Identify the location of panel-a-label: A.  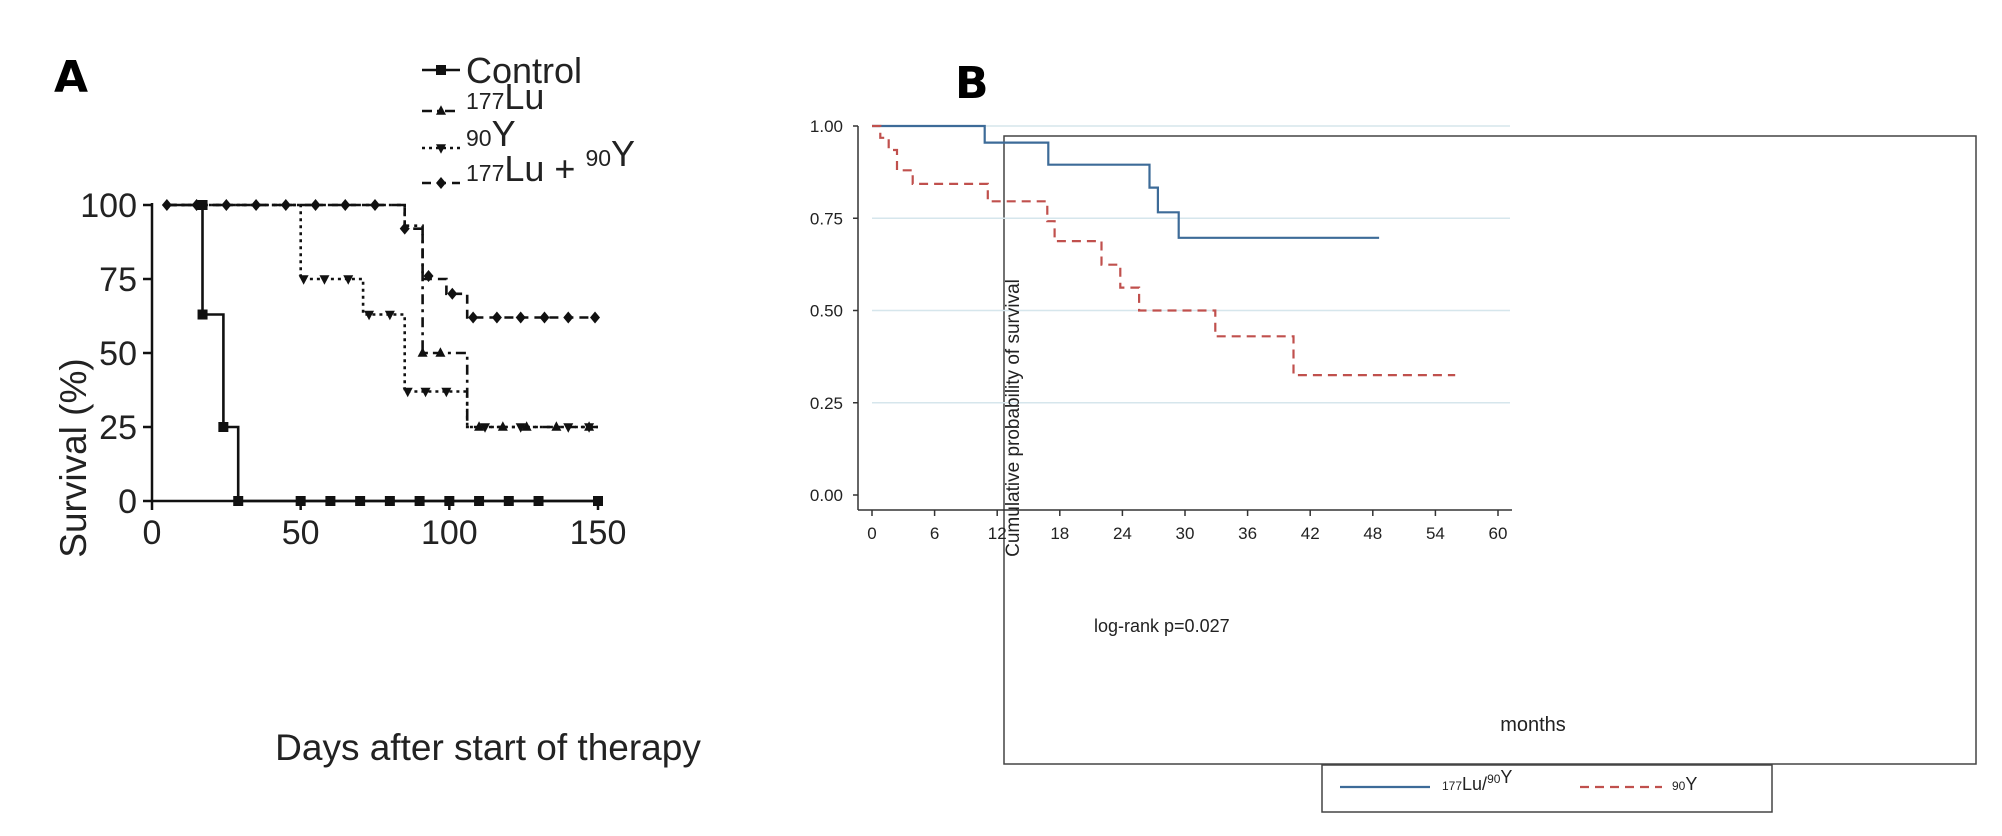
(71, 77).